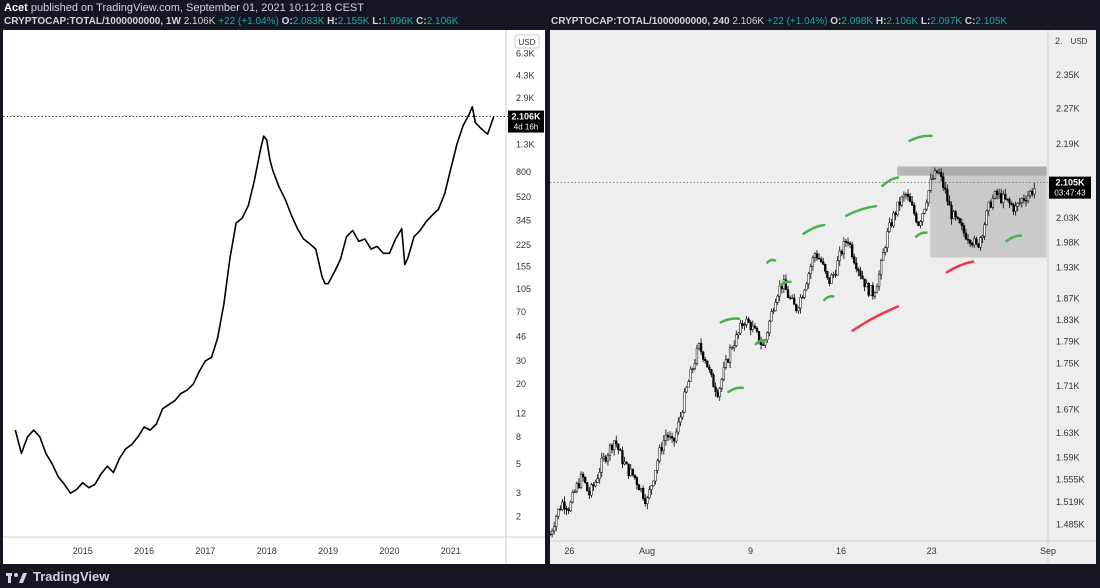  I want to click on left-currency-box, so click(527, 41).